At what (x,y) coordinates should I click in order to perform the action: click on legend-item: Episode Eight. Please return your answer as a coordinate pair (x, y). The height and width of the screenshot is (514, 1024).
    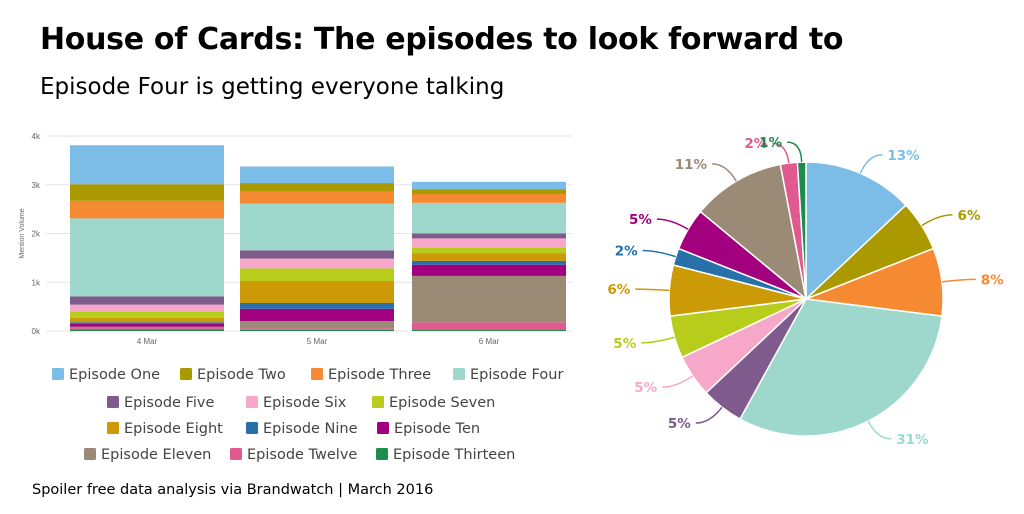
    Looking at the image, I should click on (165, 429).